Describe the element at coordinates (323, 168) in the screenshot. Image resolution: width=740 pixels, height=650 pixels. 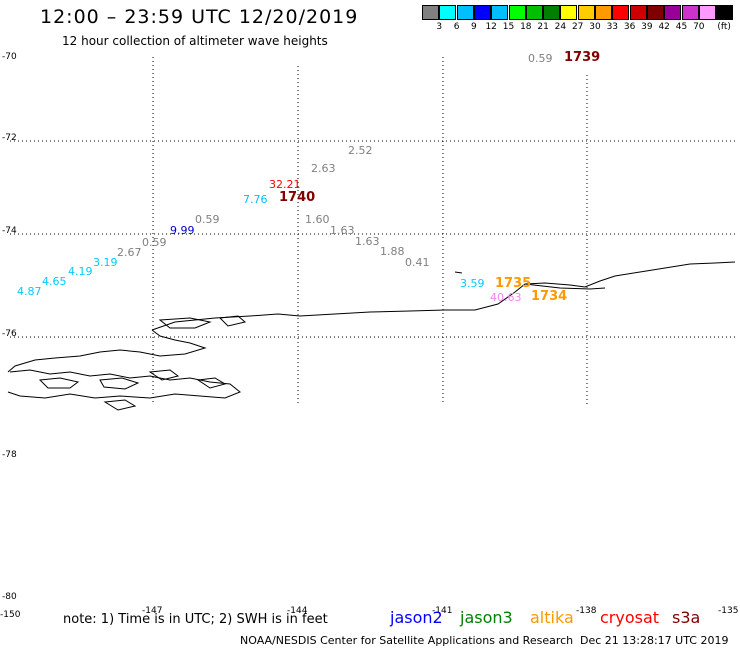
I see `wave-height-label: 2.63` at that location.